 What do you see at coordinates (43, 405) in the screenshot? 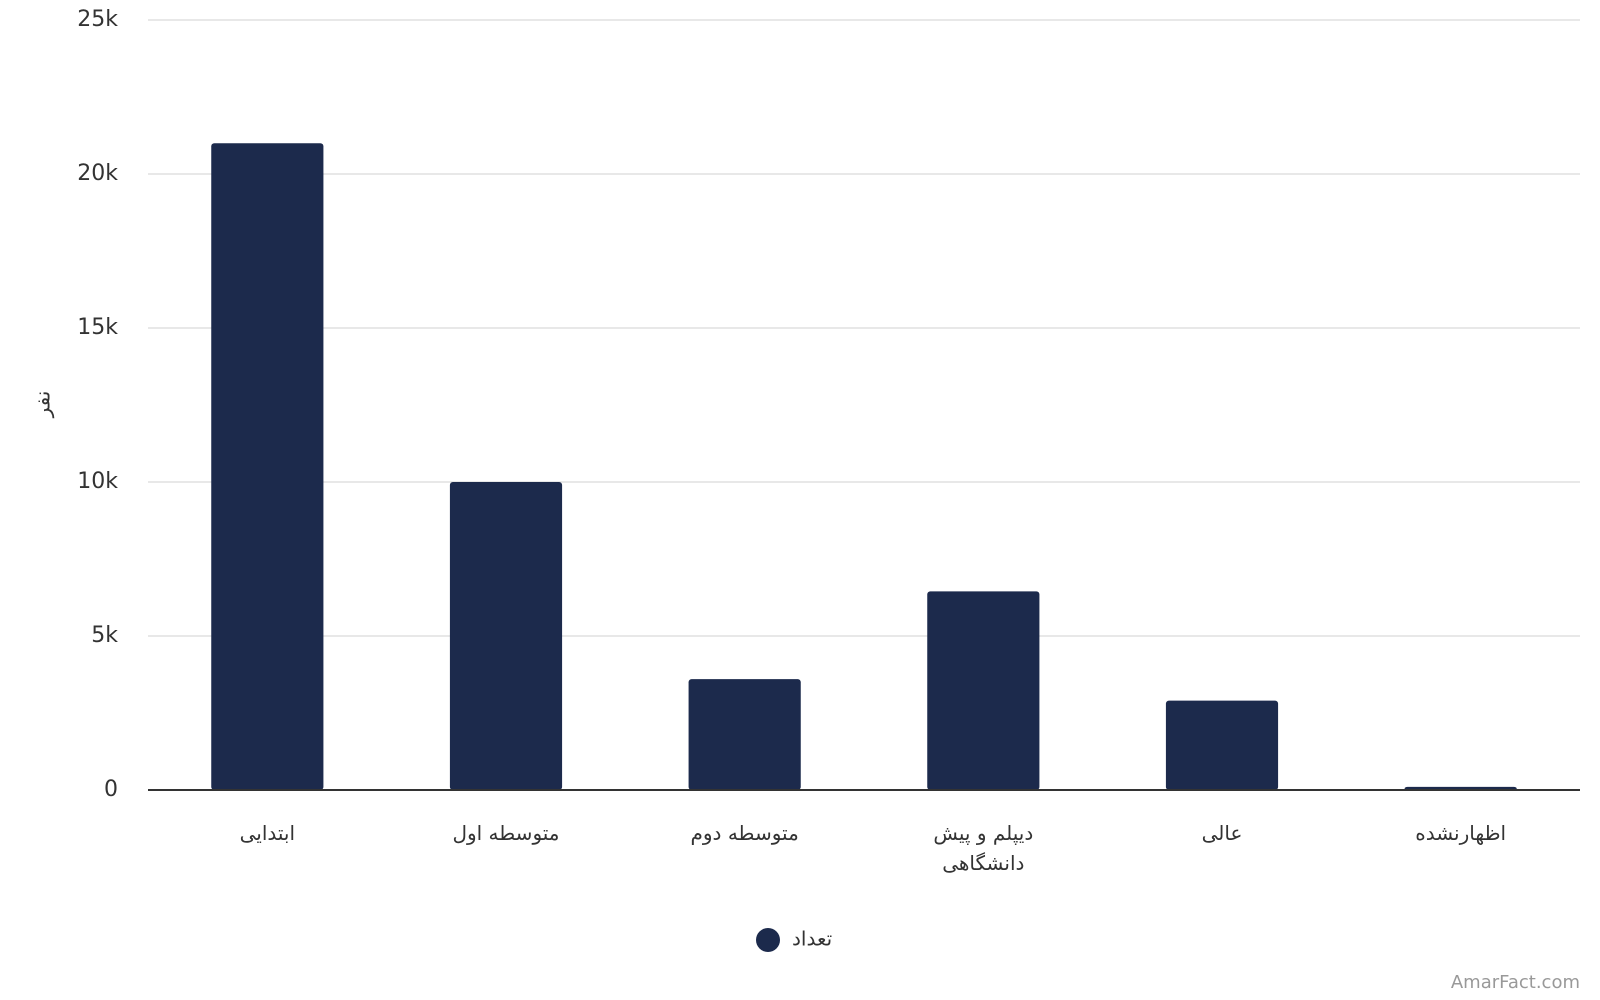
I see `y-axis-title: نفر` at bounding box center [43, 405].